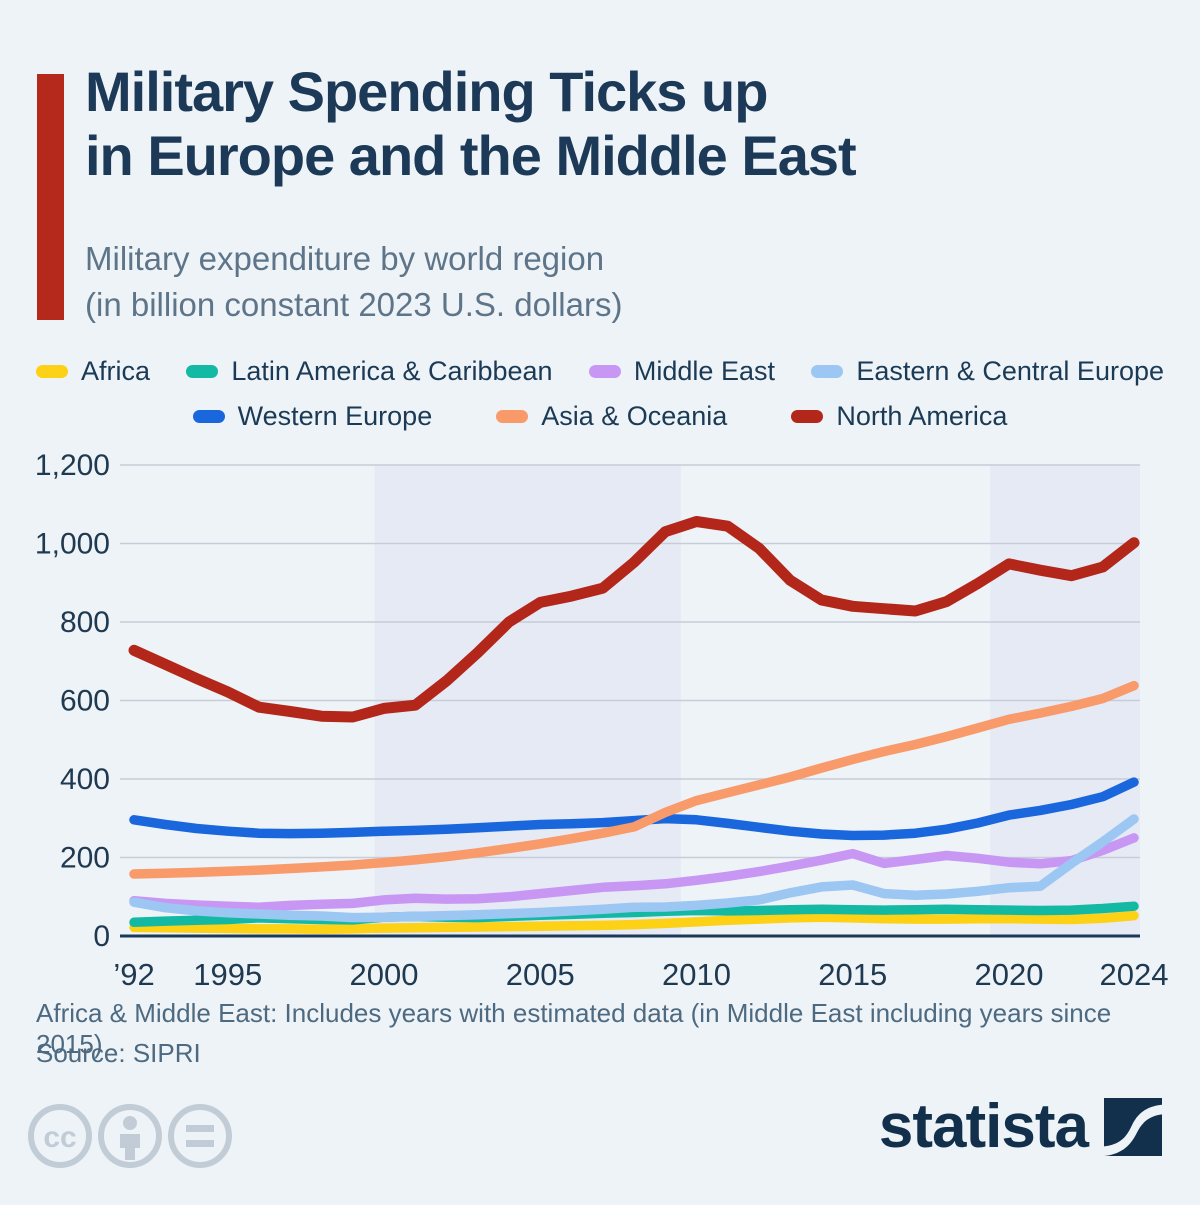 The height and width of the screenshot is (1205, 1200). What do you see at coordinates (72, 465) in the screenshot?
I see `y-tick-label-1200: 1,200` at bounding box center [72, 465].